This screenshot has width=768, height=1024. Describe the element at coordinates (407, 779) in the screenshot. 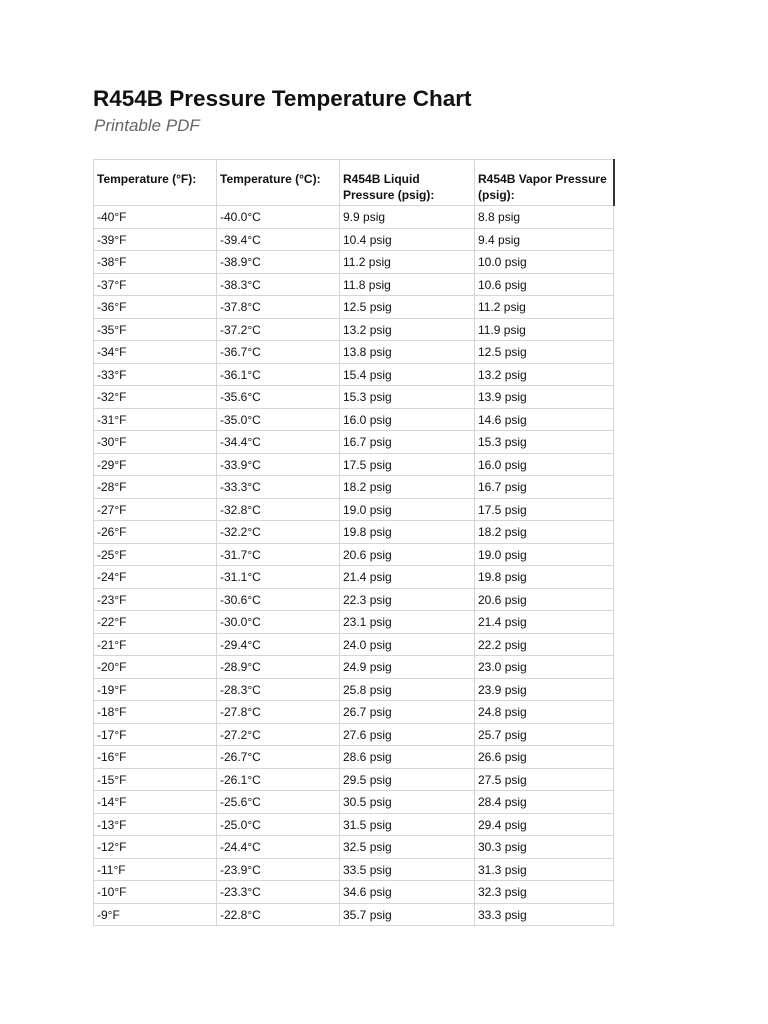

I see `cell-liquid-pressure: 29.5 psig` at that location.